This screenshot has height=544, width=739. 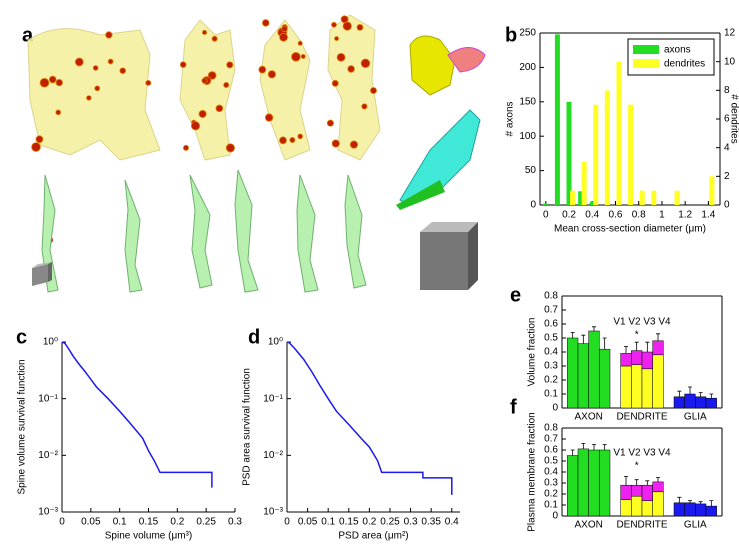 I want to click on group-label: DENDRITE, so click(x=641, y=525).